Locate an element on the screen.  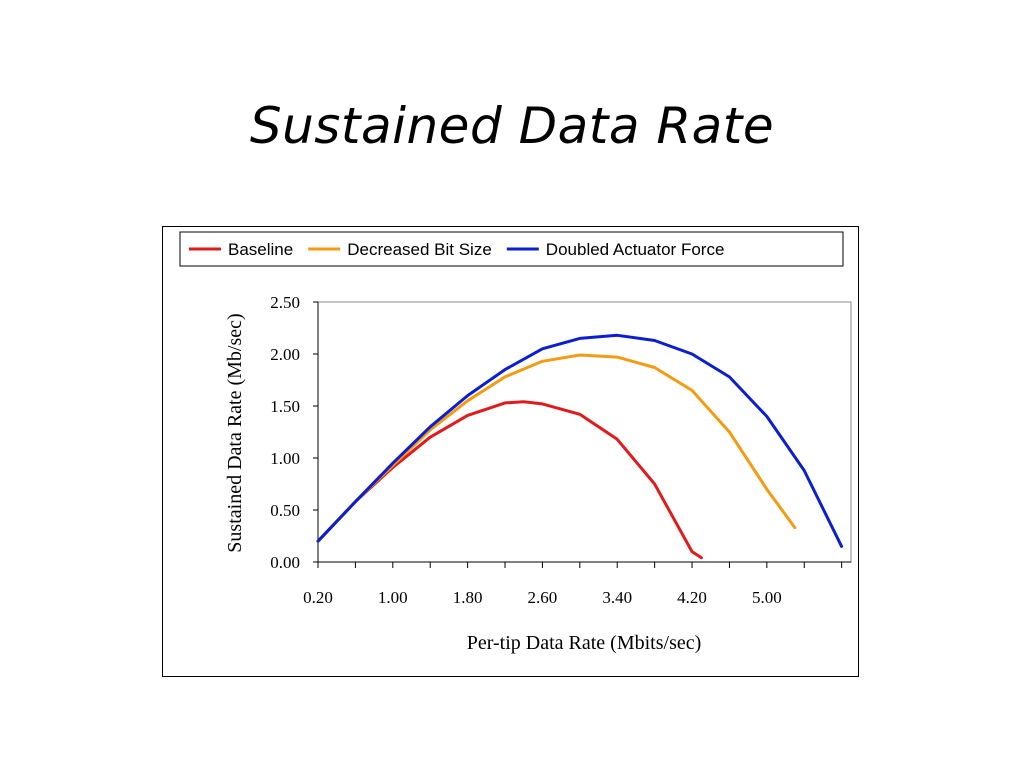
y-tick-label: 1.00 is located at coordinates (285, 458).